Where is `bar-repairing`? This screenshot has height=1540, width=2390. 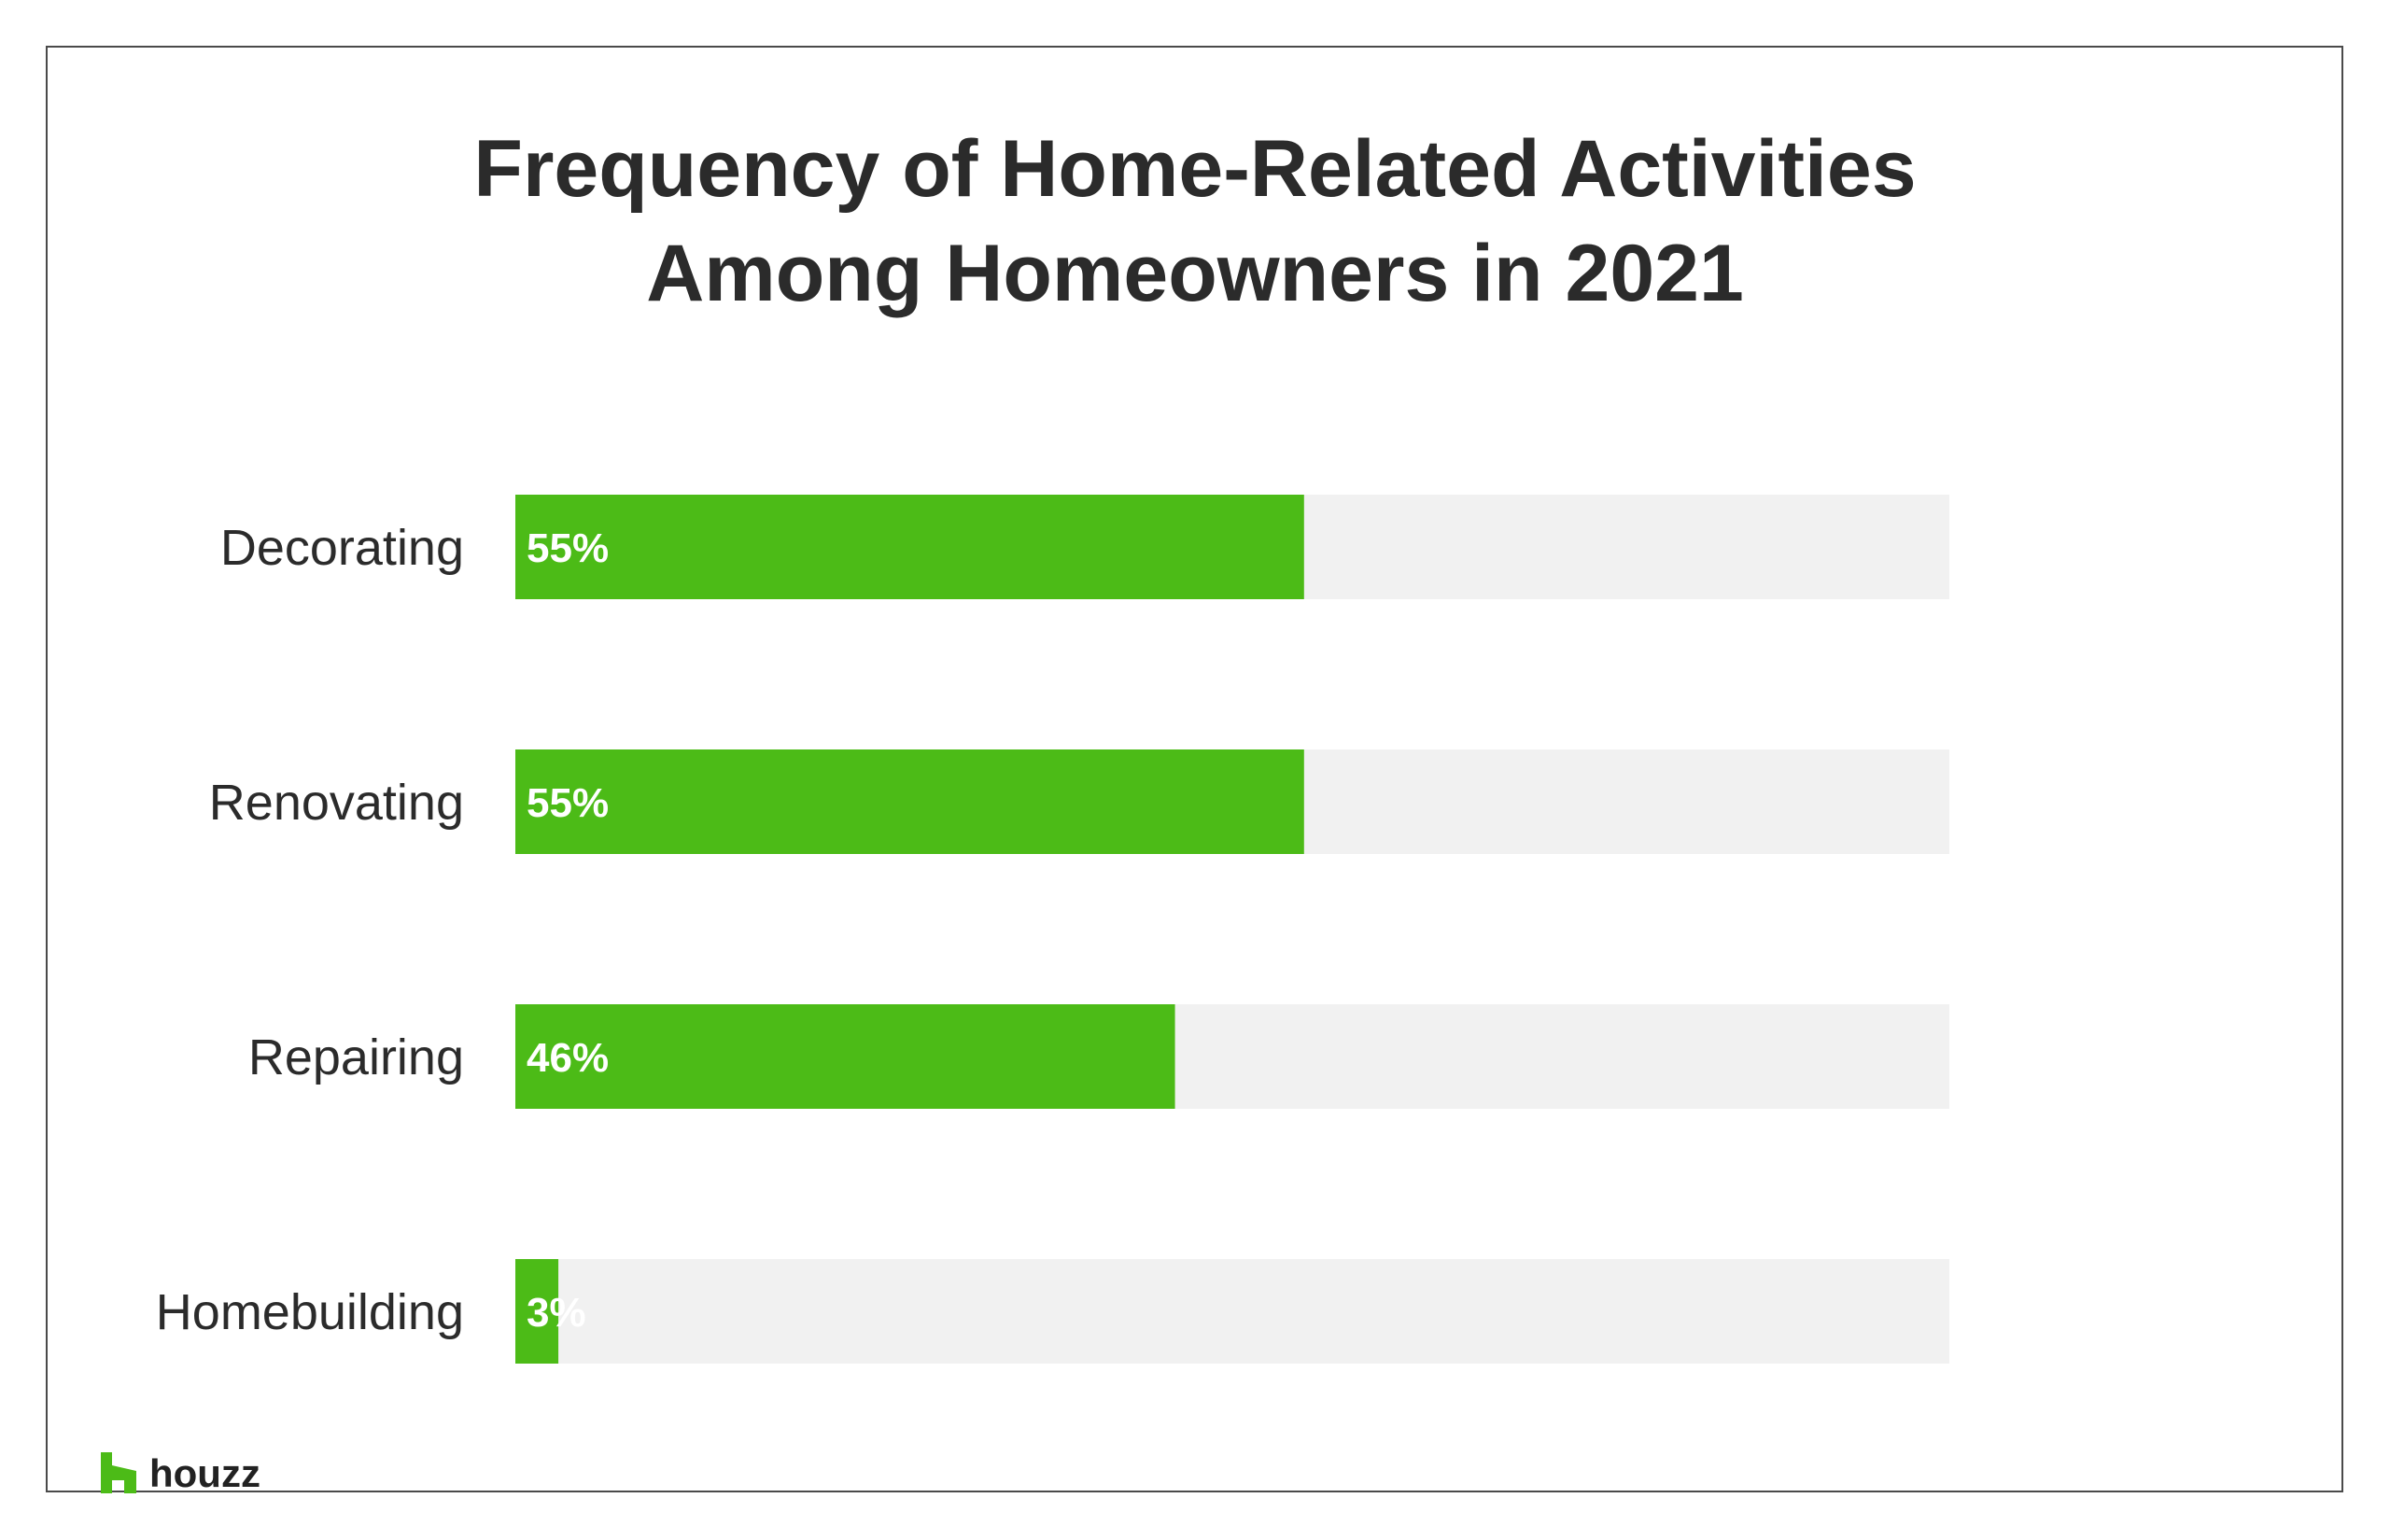 bar-repairing is located at coordinates (845, 1056).